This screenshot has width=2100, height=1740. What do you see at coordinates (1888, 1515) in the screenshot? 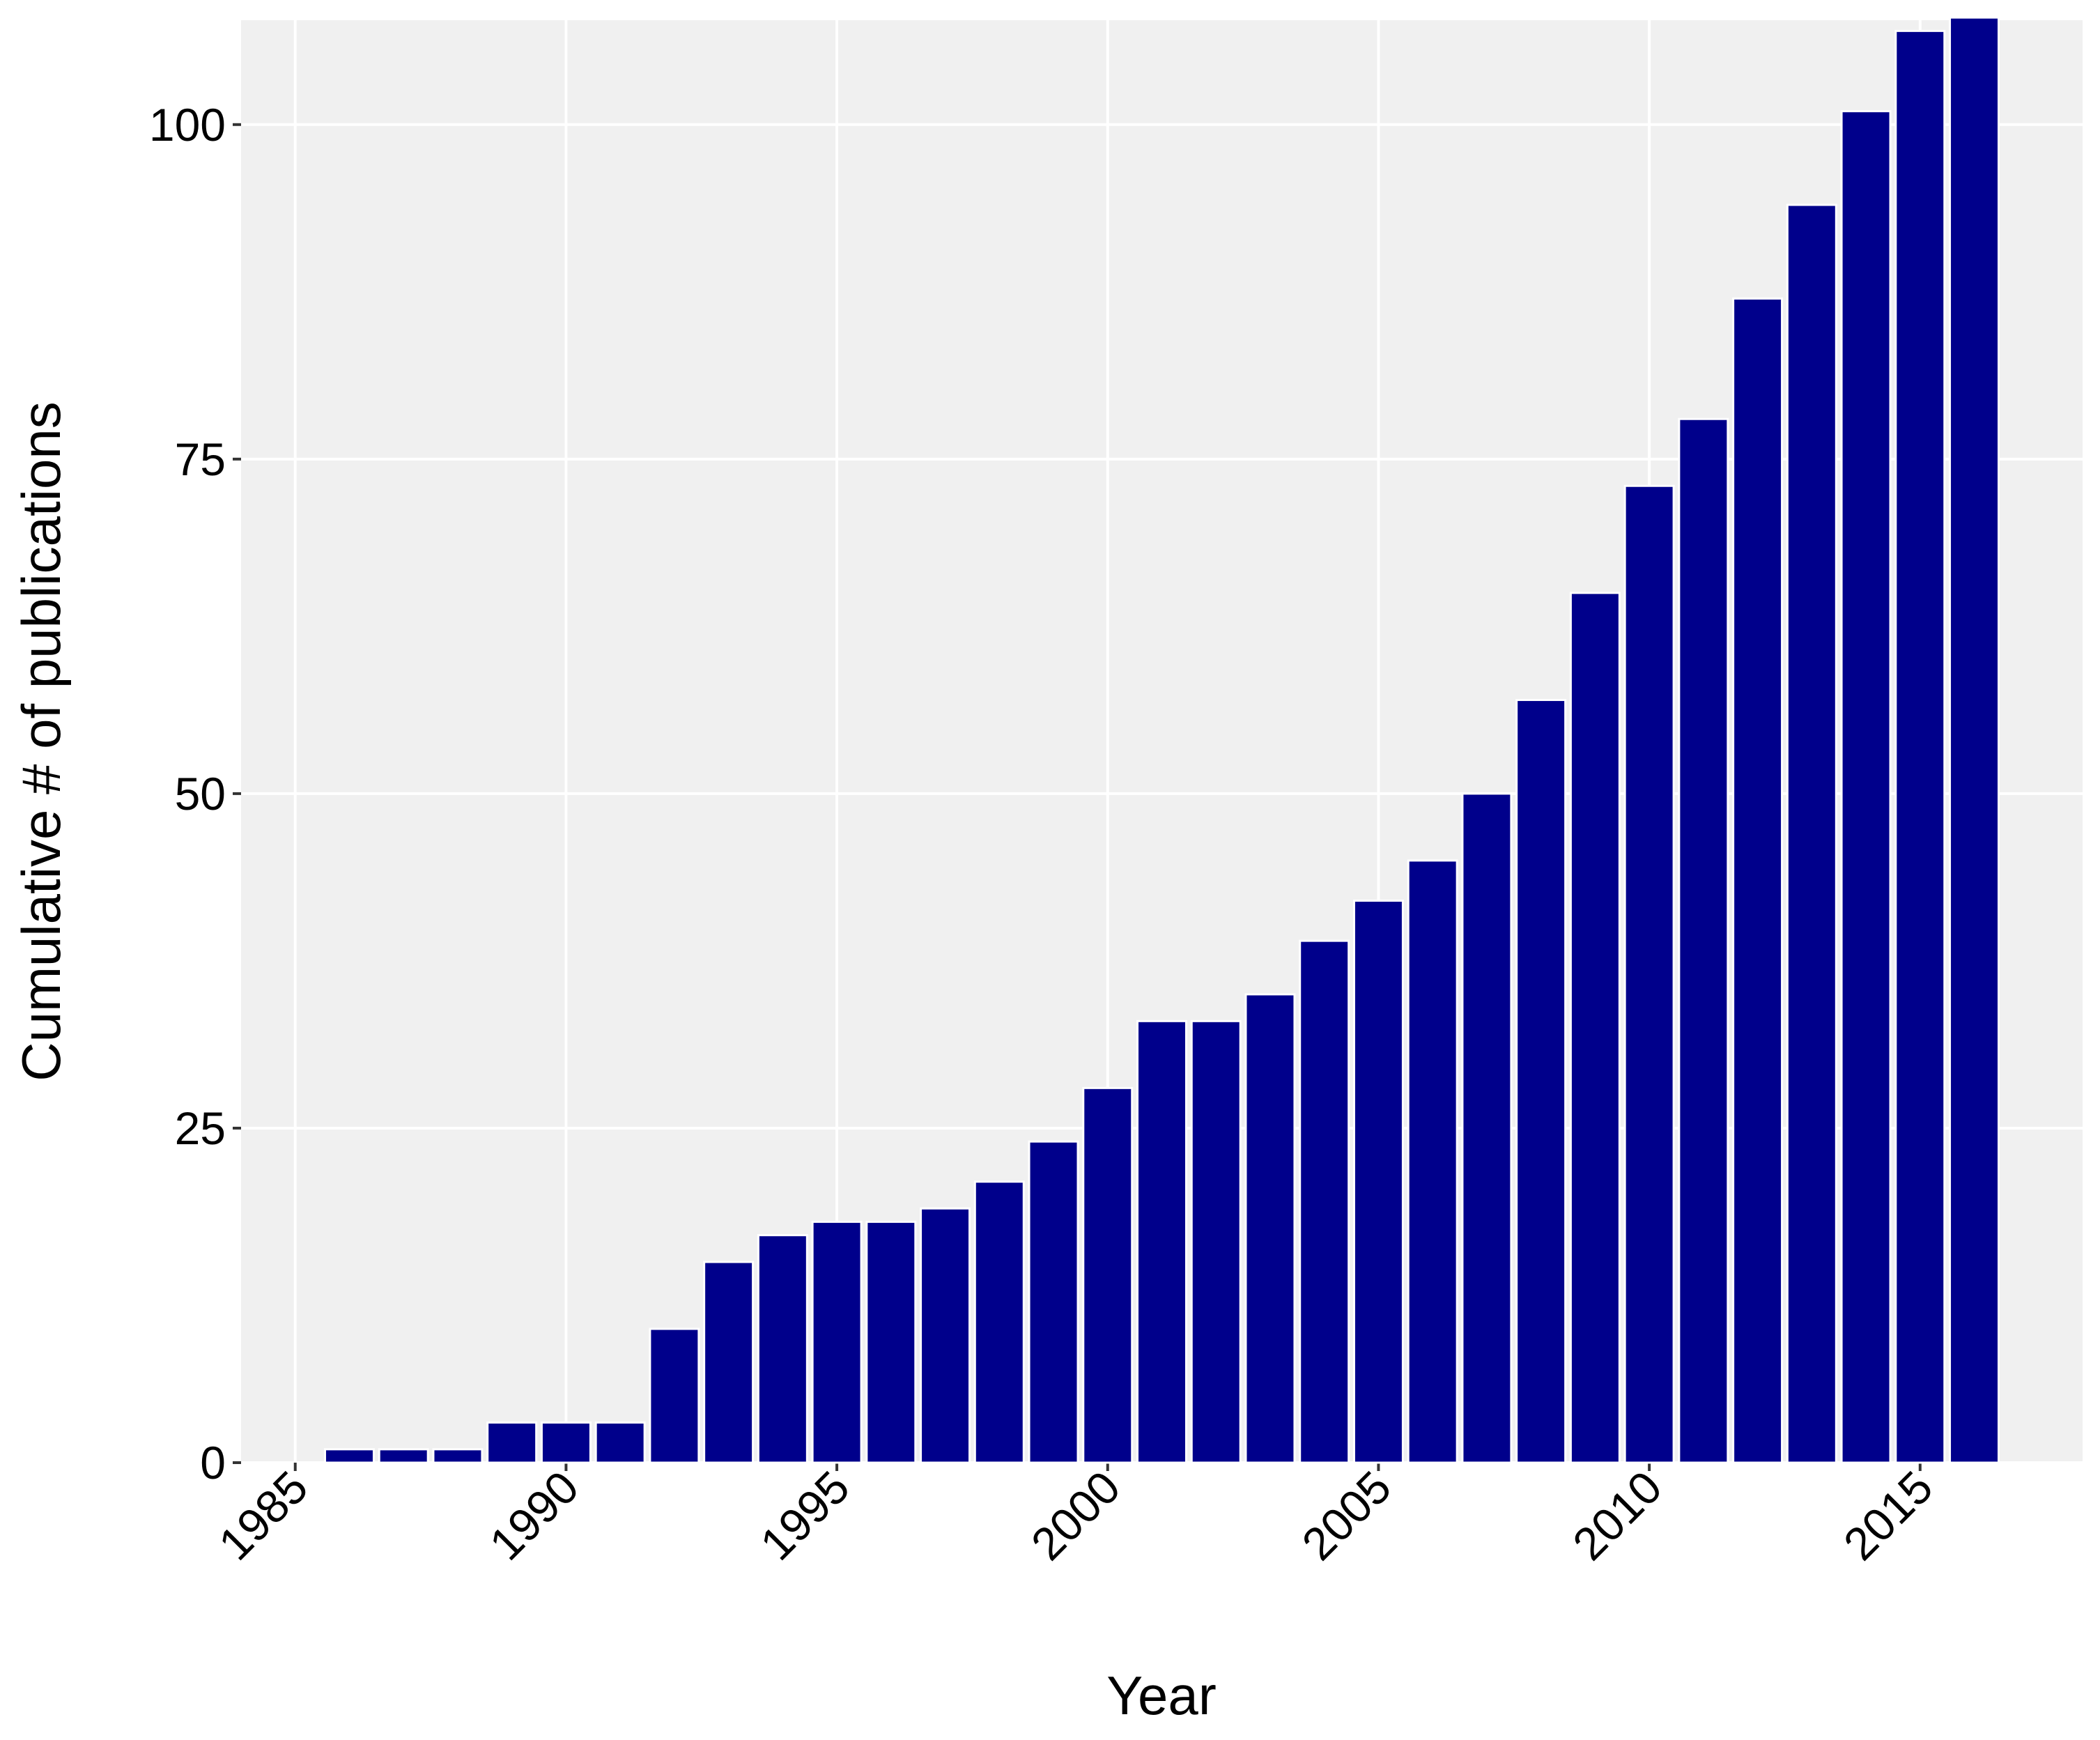
I see `x-tick-label: 2015` at bounding box center [1888, 1515].